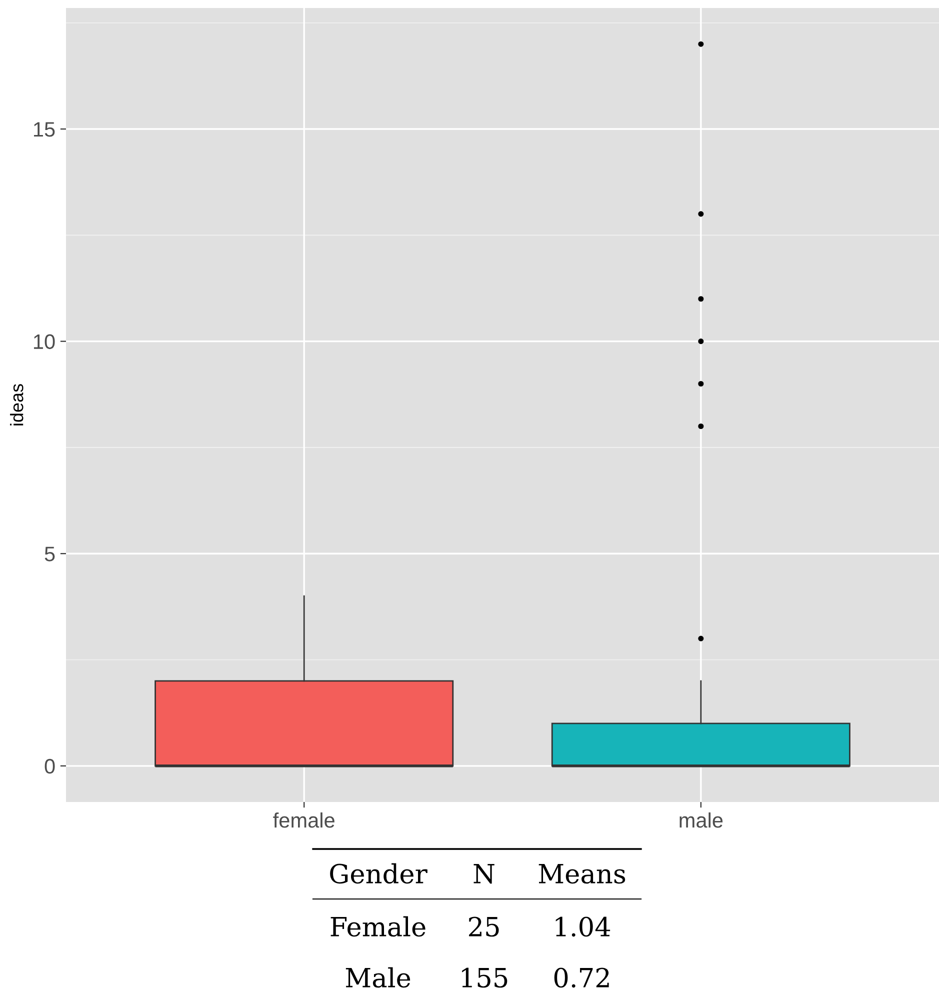  Describe the element at coordinates (303, 820) in the screenshot. I see `x-tick-label: female` at that location.